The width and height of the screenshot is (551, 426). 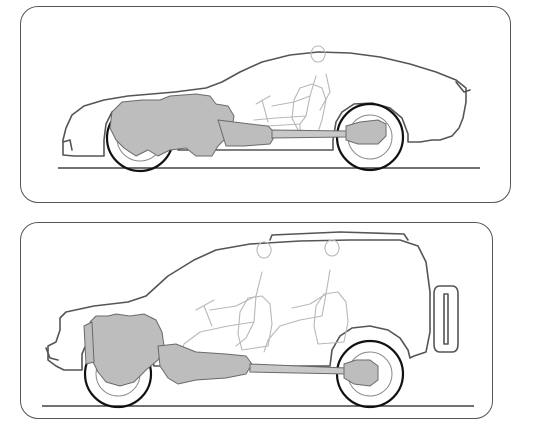 What do you see at coordinates (463, 87) in the screenshot?
I see `rear-spoiler` at bounding box center [463, 87].